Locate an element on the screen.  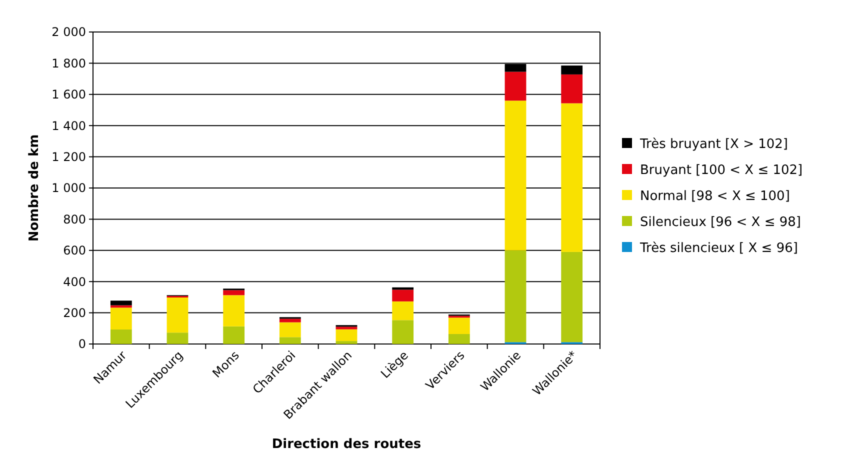
y-tick-label: 200 is located at coordinates (74, 313).